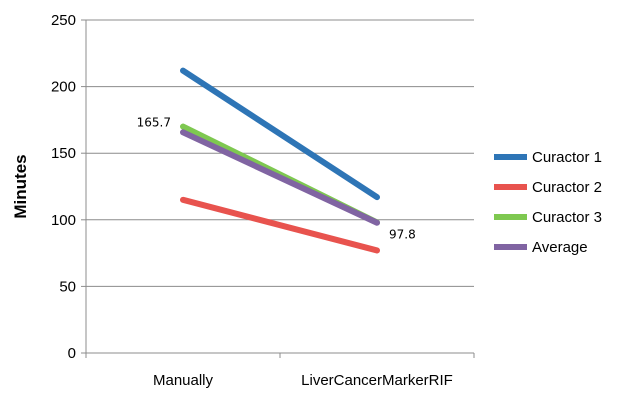 This screenshot has width=627, height=393. I want to click on y-tick-labels: 0 50 100 150 200 250, so click(63, 187).